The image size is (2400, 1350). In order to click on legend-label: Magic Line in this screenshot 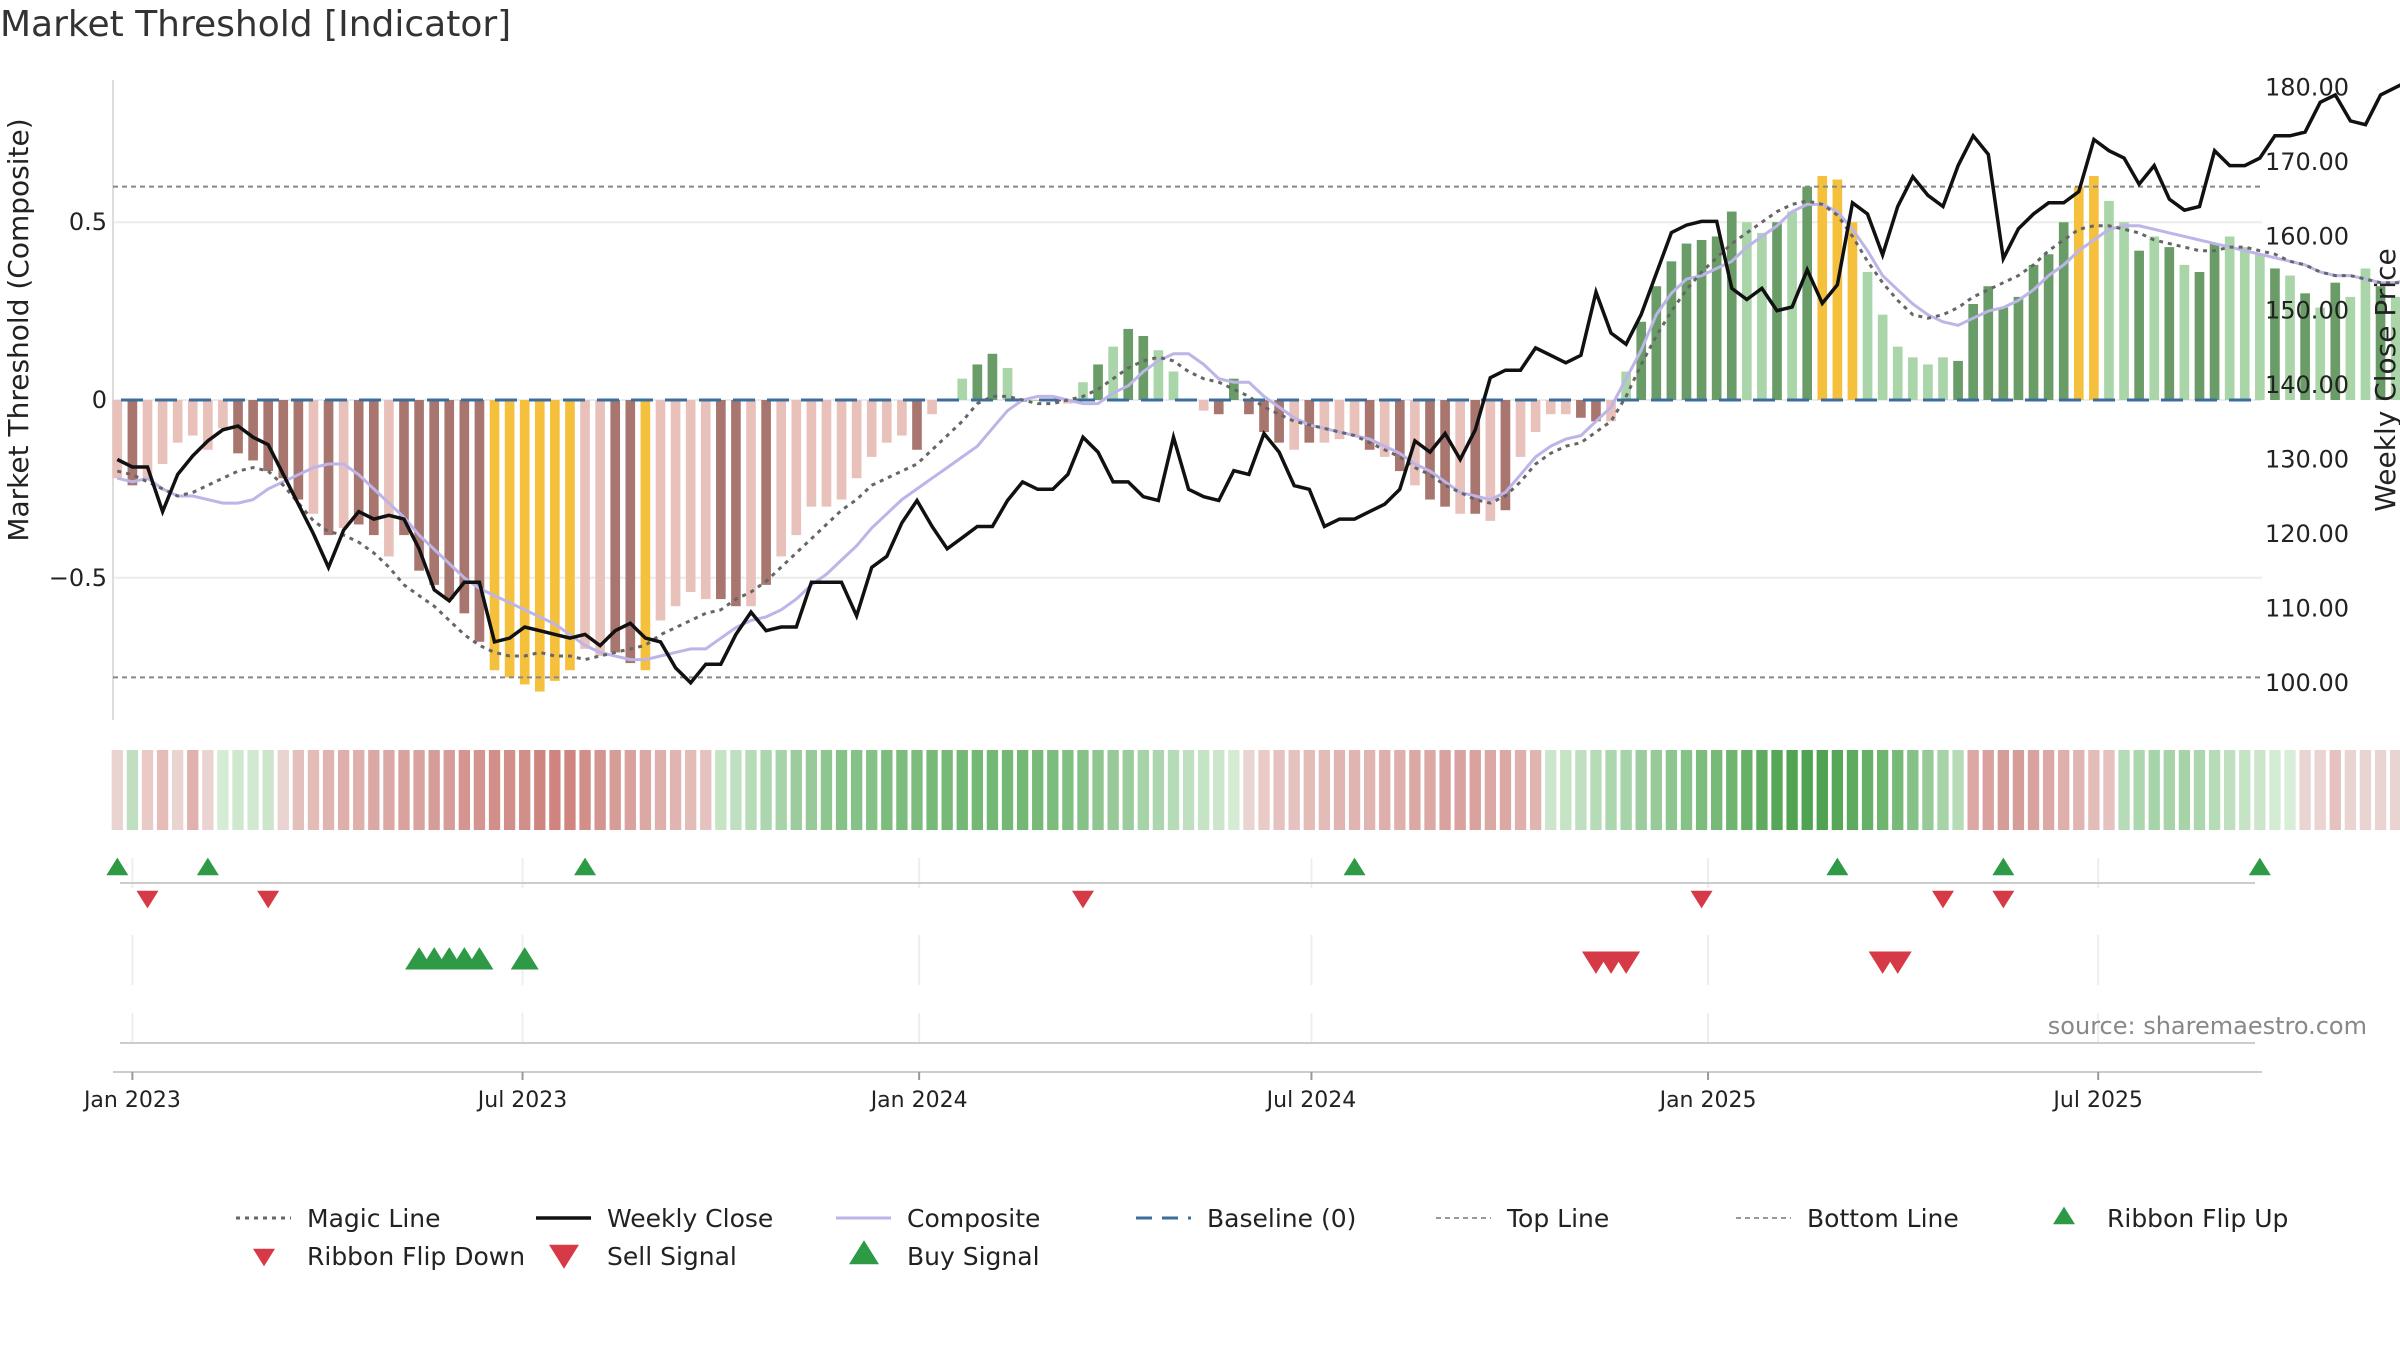, I will do `click(374, 1218)`.